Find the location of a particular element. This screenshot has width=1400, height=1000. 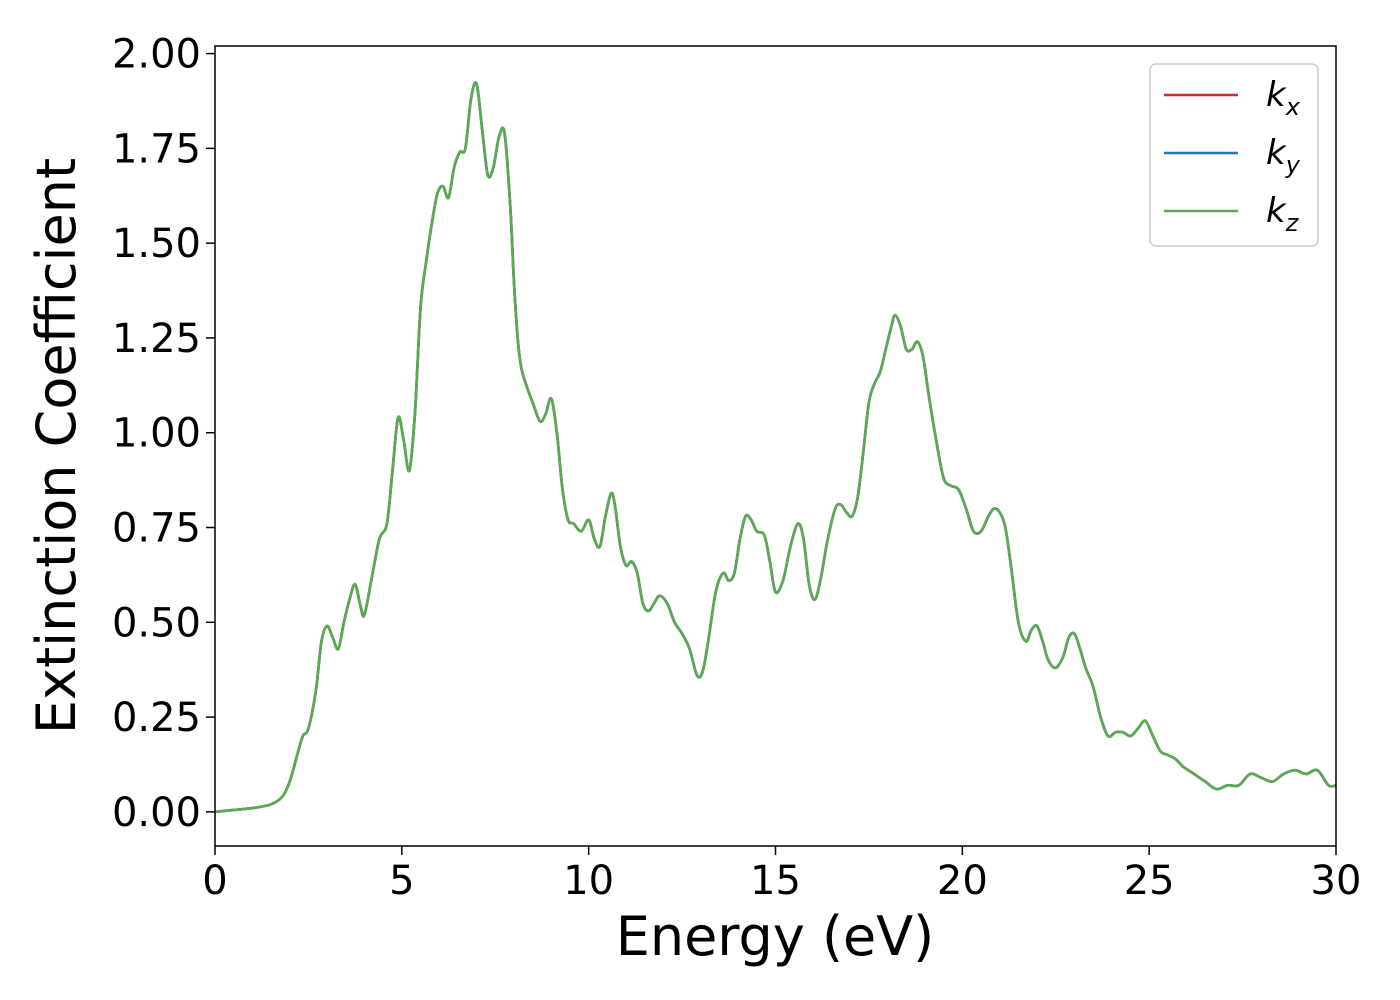

x-axis-ticks: 0 5 10 15 20 25 30 is located at coordinates (781, 875).